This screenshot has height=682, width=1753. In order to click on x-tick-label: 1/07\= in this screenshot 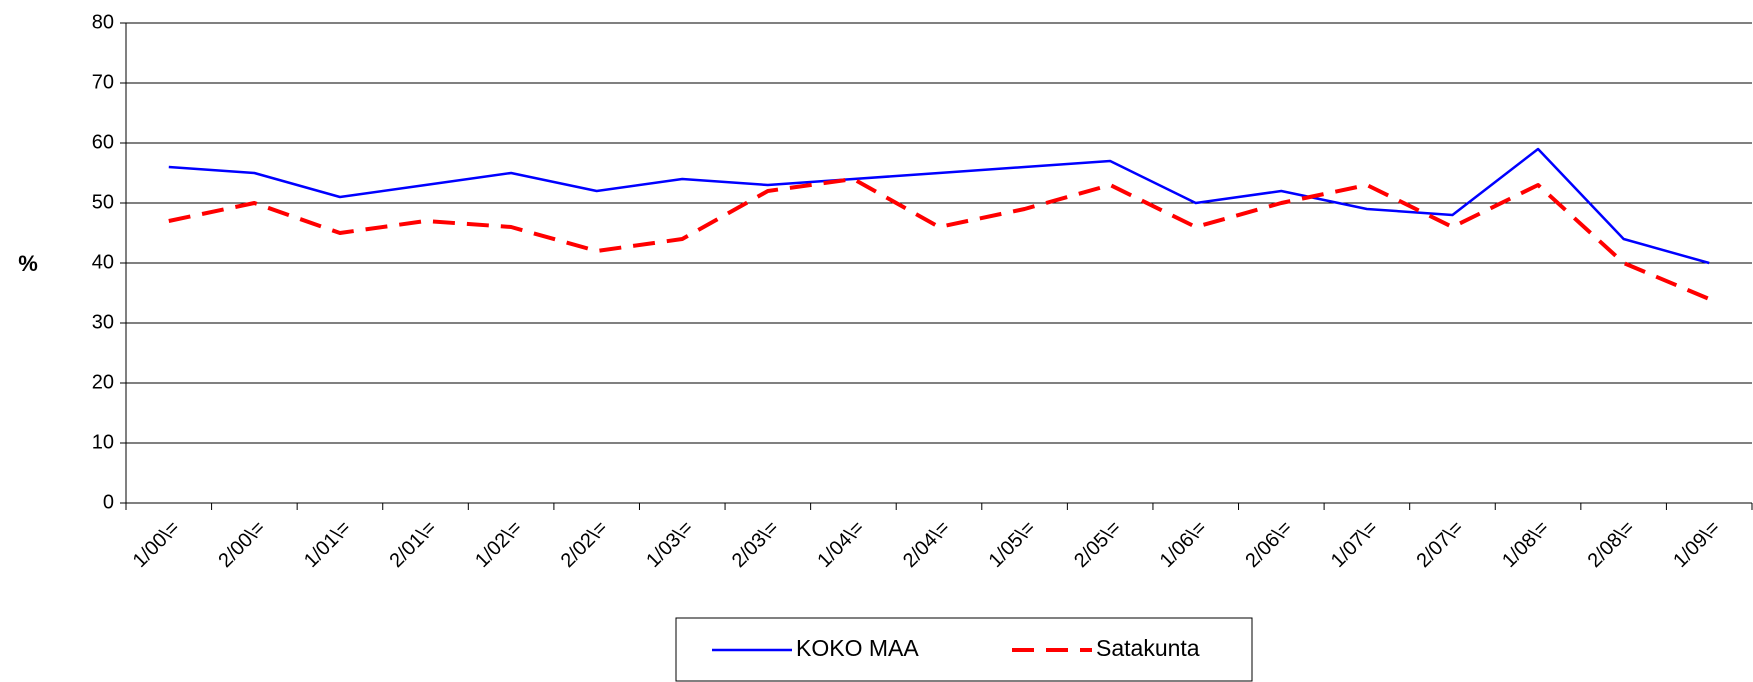, I will do `click(1354, 544)`.